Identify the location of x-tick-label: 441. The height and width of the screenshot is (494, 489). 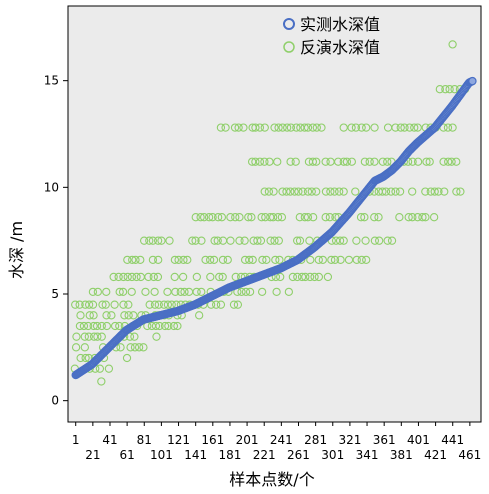
(452, 440).